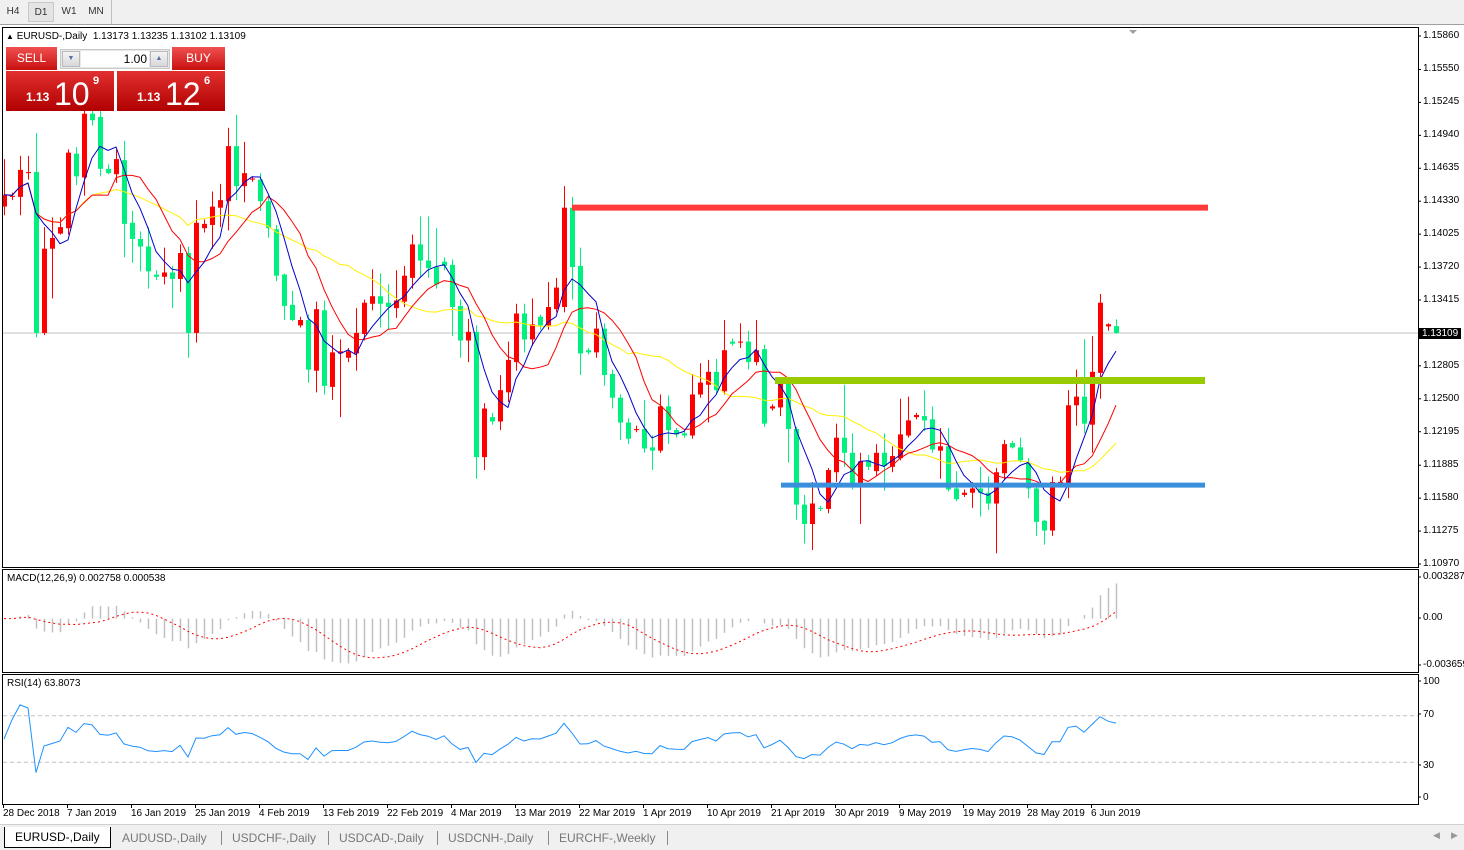 Image resolution: width=1464 pixels, height=850 pixels. I want to click on lot-size-input, so click(115, 59).